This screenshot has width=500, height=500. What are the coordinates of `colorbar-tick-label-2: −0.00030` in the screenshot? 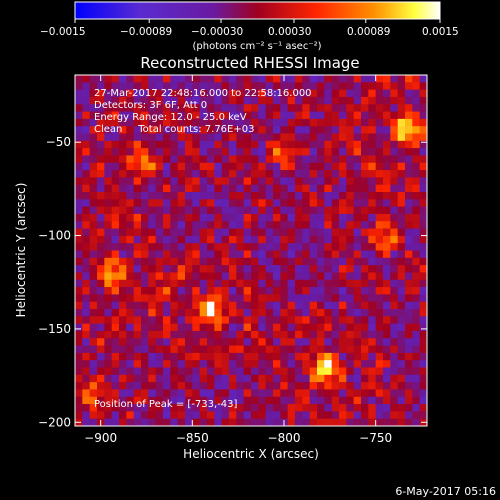 It's located at (217, 32).